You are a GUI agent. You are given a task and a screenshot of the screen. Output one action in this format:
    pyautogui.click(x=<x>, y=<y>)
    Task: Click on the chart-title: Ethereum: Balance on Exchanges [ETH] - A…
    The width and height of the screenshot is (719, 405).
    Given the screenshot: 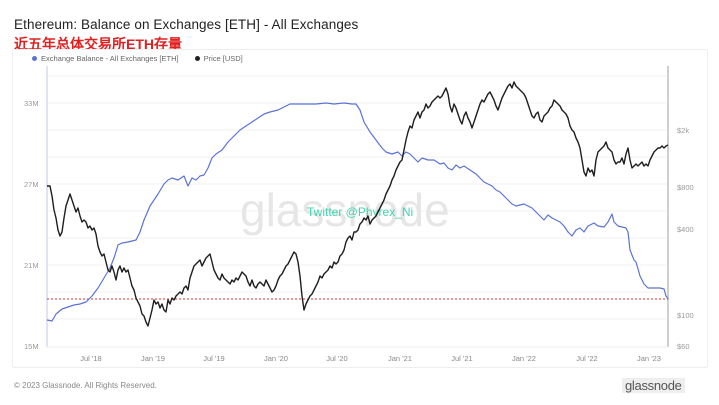 What is the action you would take?
    pyautogui.click(x=186, y=24)
    